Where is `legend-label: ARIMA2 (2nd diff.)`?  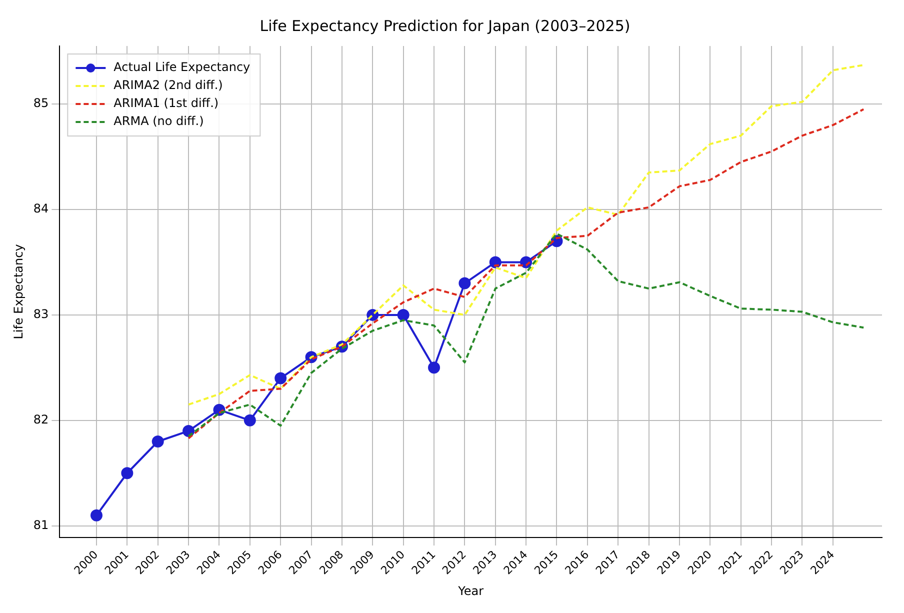 legend-label: ARIMA2 (2nd diff.) is located at coordinates (168, 85).